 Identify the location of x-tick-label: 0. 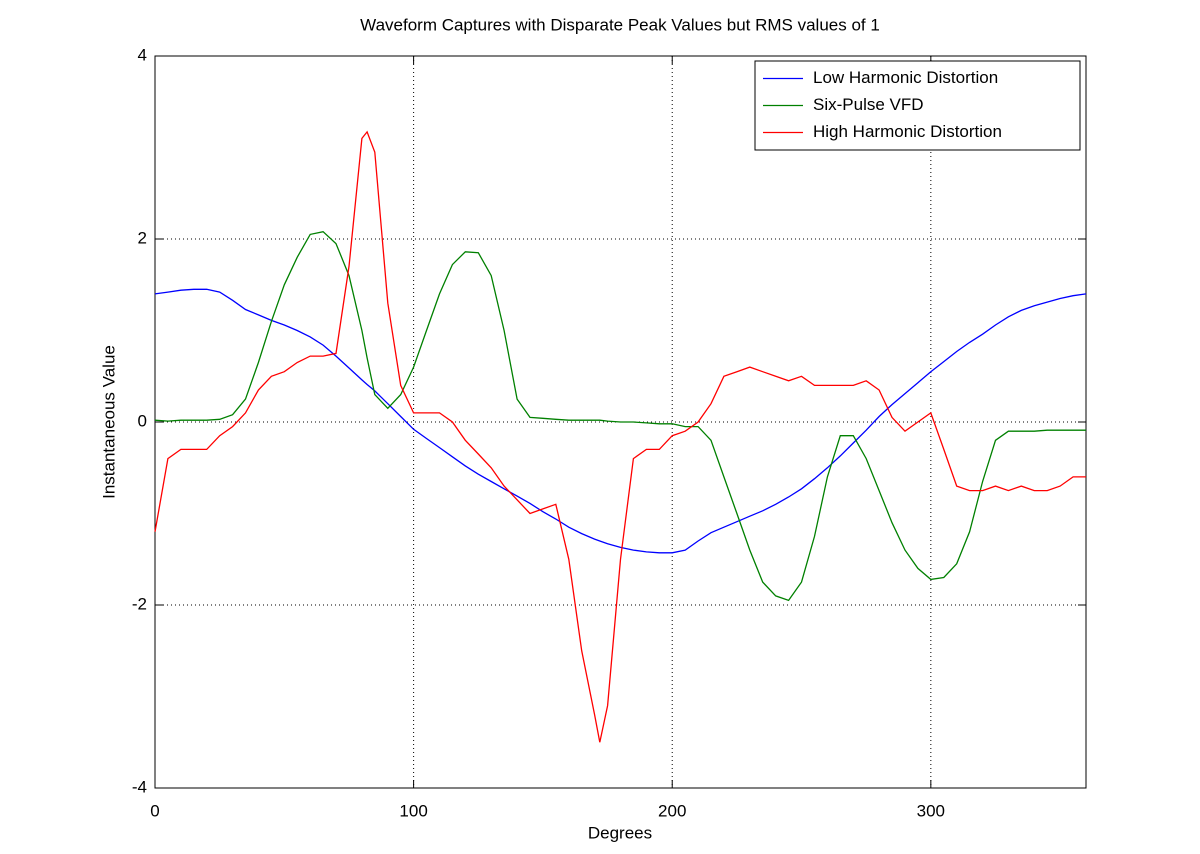
(154, 810).